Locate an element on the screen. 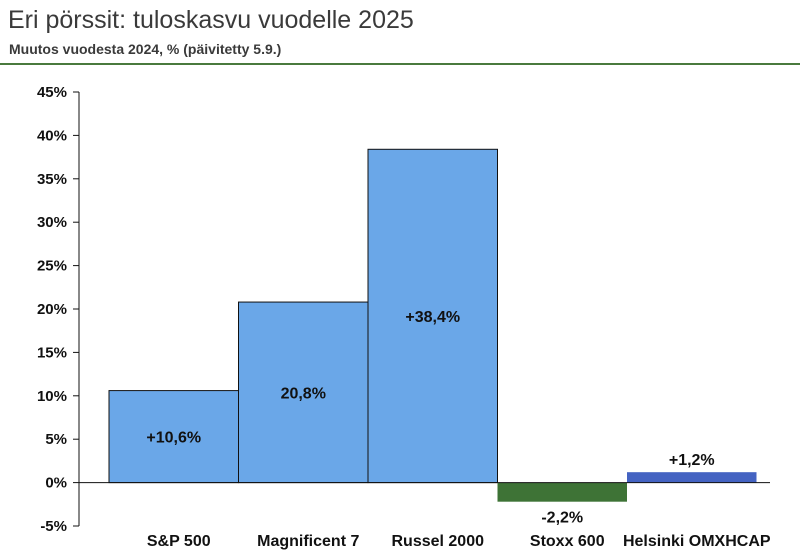 The height and width of the screenshot is (558, 800). y-tick-label: 20% is located at coordinates (52, 309).